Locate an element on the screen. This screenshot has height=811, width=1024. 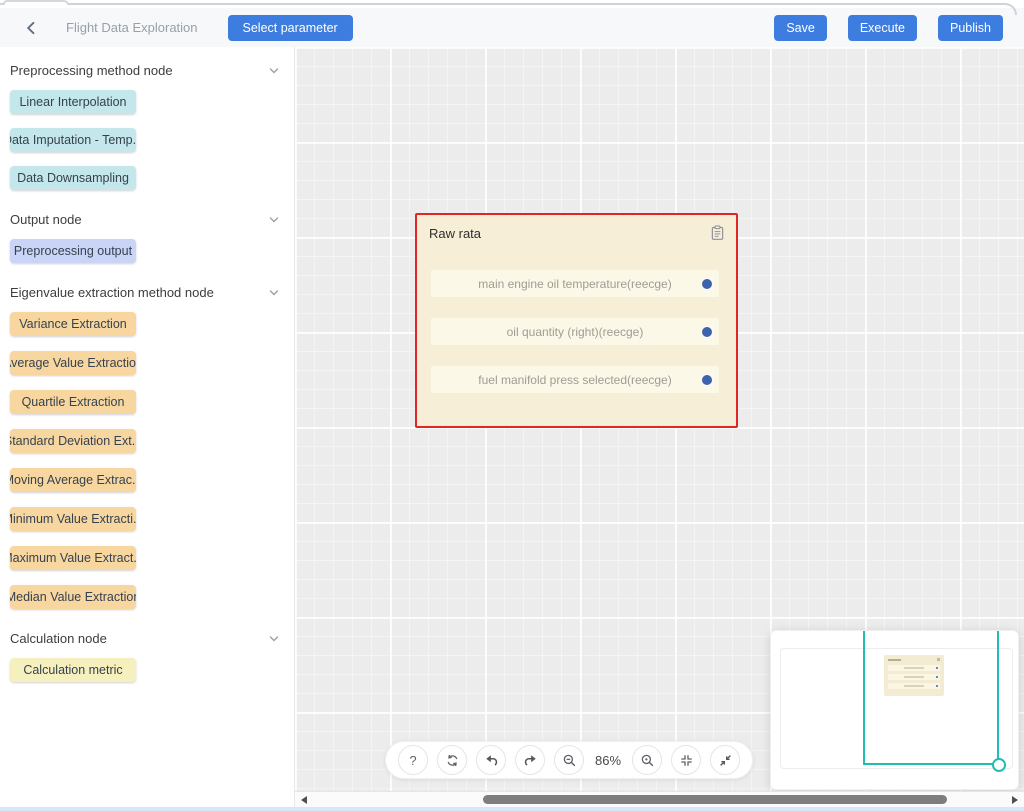
horizontal-scrollbar is located at coordinates (659, 799).